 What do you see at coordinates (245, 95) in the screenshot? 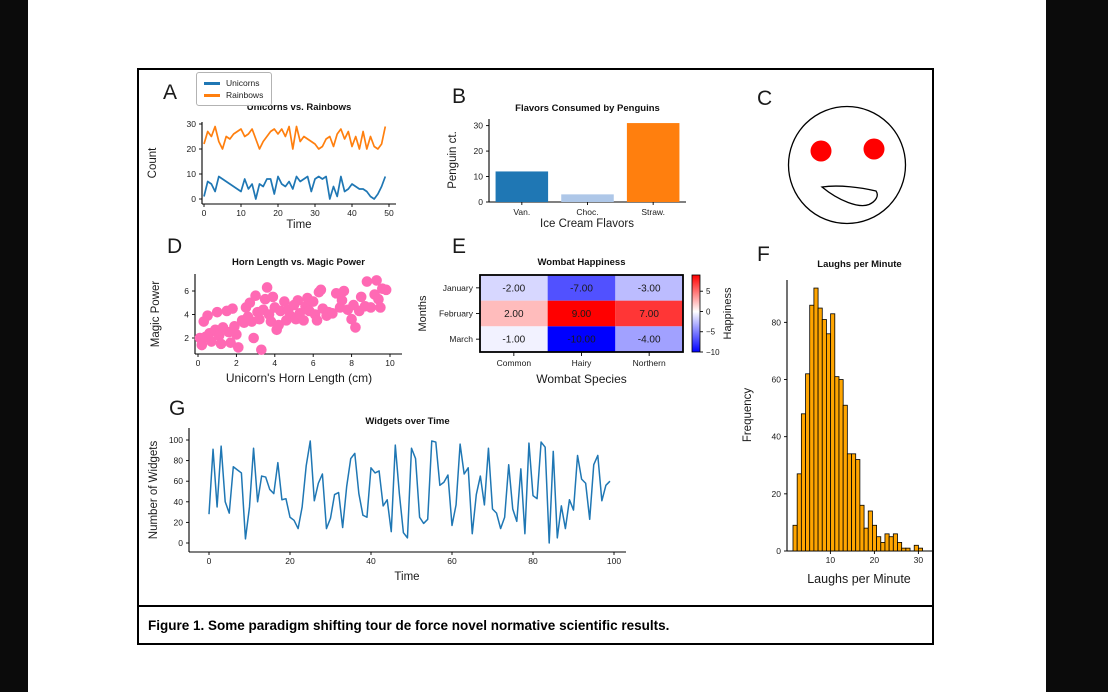
I see `legend-label-rainbows: Rainbows` at bounding box center [245, 95].